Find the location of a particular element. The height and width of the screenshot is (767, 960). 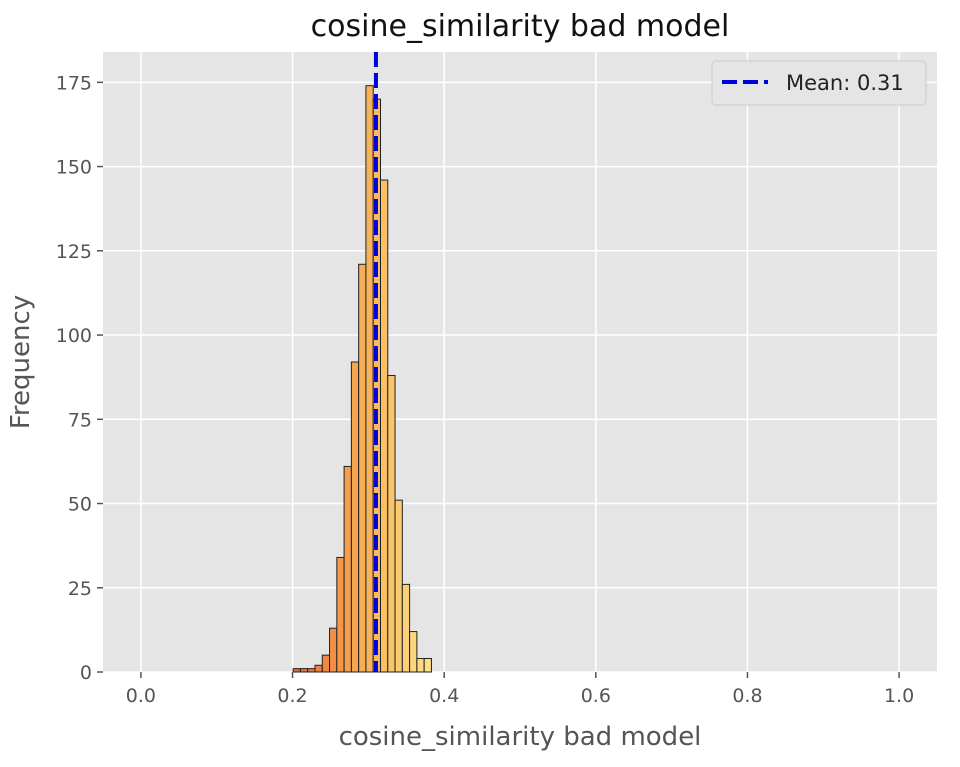

x-tick-label: 0.6 is located at coordinates (596, 696).